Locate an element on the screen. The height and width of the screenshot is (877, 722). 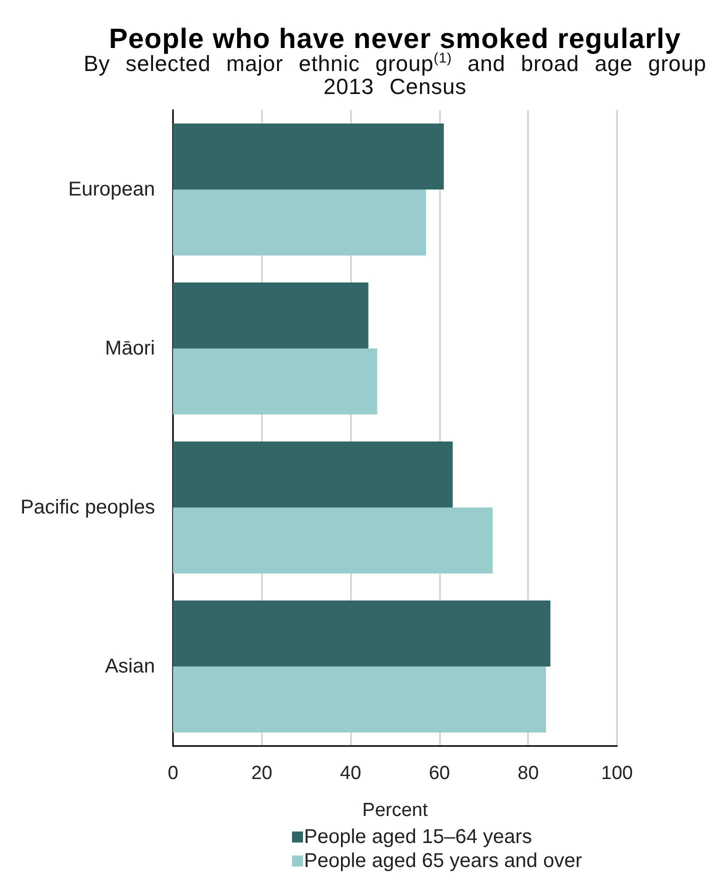
x-tick-label: 40 is located at coordinates (351, 773).